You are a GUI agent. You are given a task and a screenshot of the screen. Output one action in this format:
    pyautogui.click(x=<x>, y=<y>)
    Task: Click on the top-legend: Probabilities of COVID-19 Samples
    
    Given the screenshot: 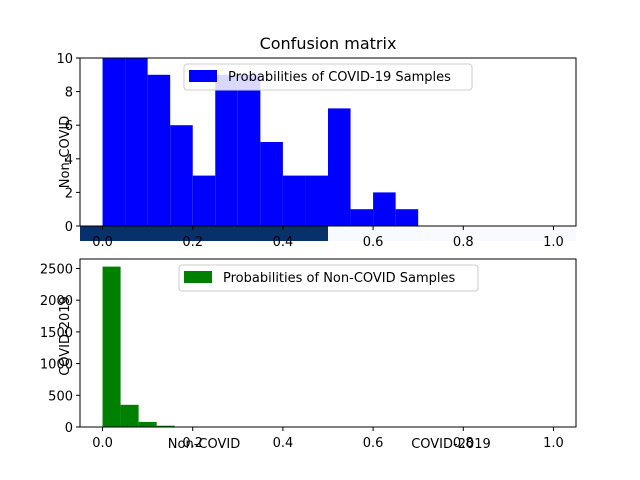 What is the action you would take?
    pyautogui.click(x=328, y=77)
    